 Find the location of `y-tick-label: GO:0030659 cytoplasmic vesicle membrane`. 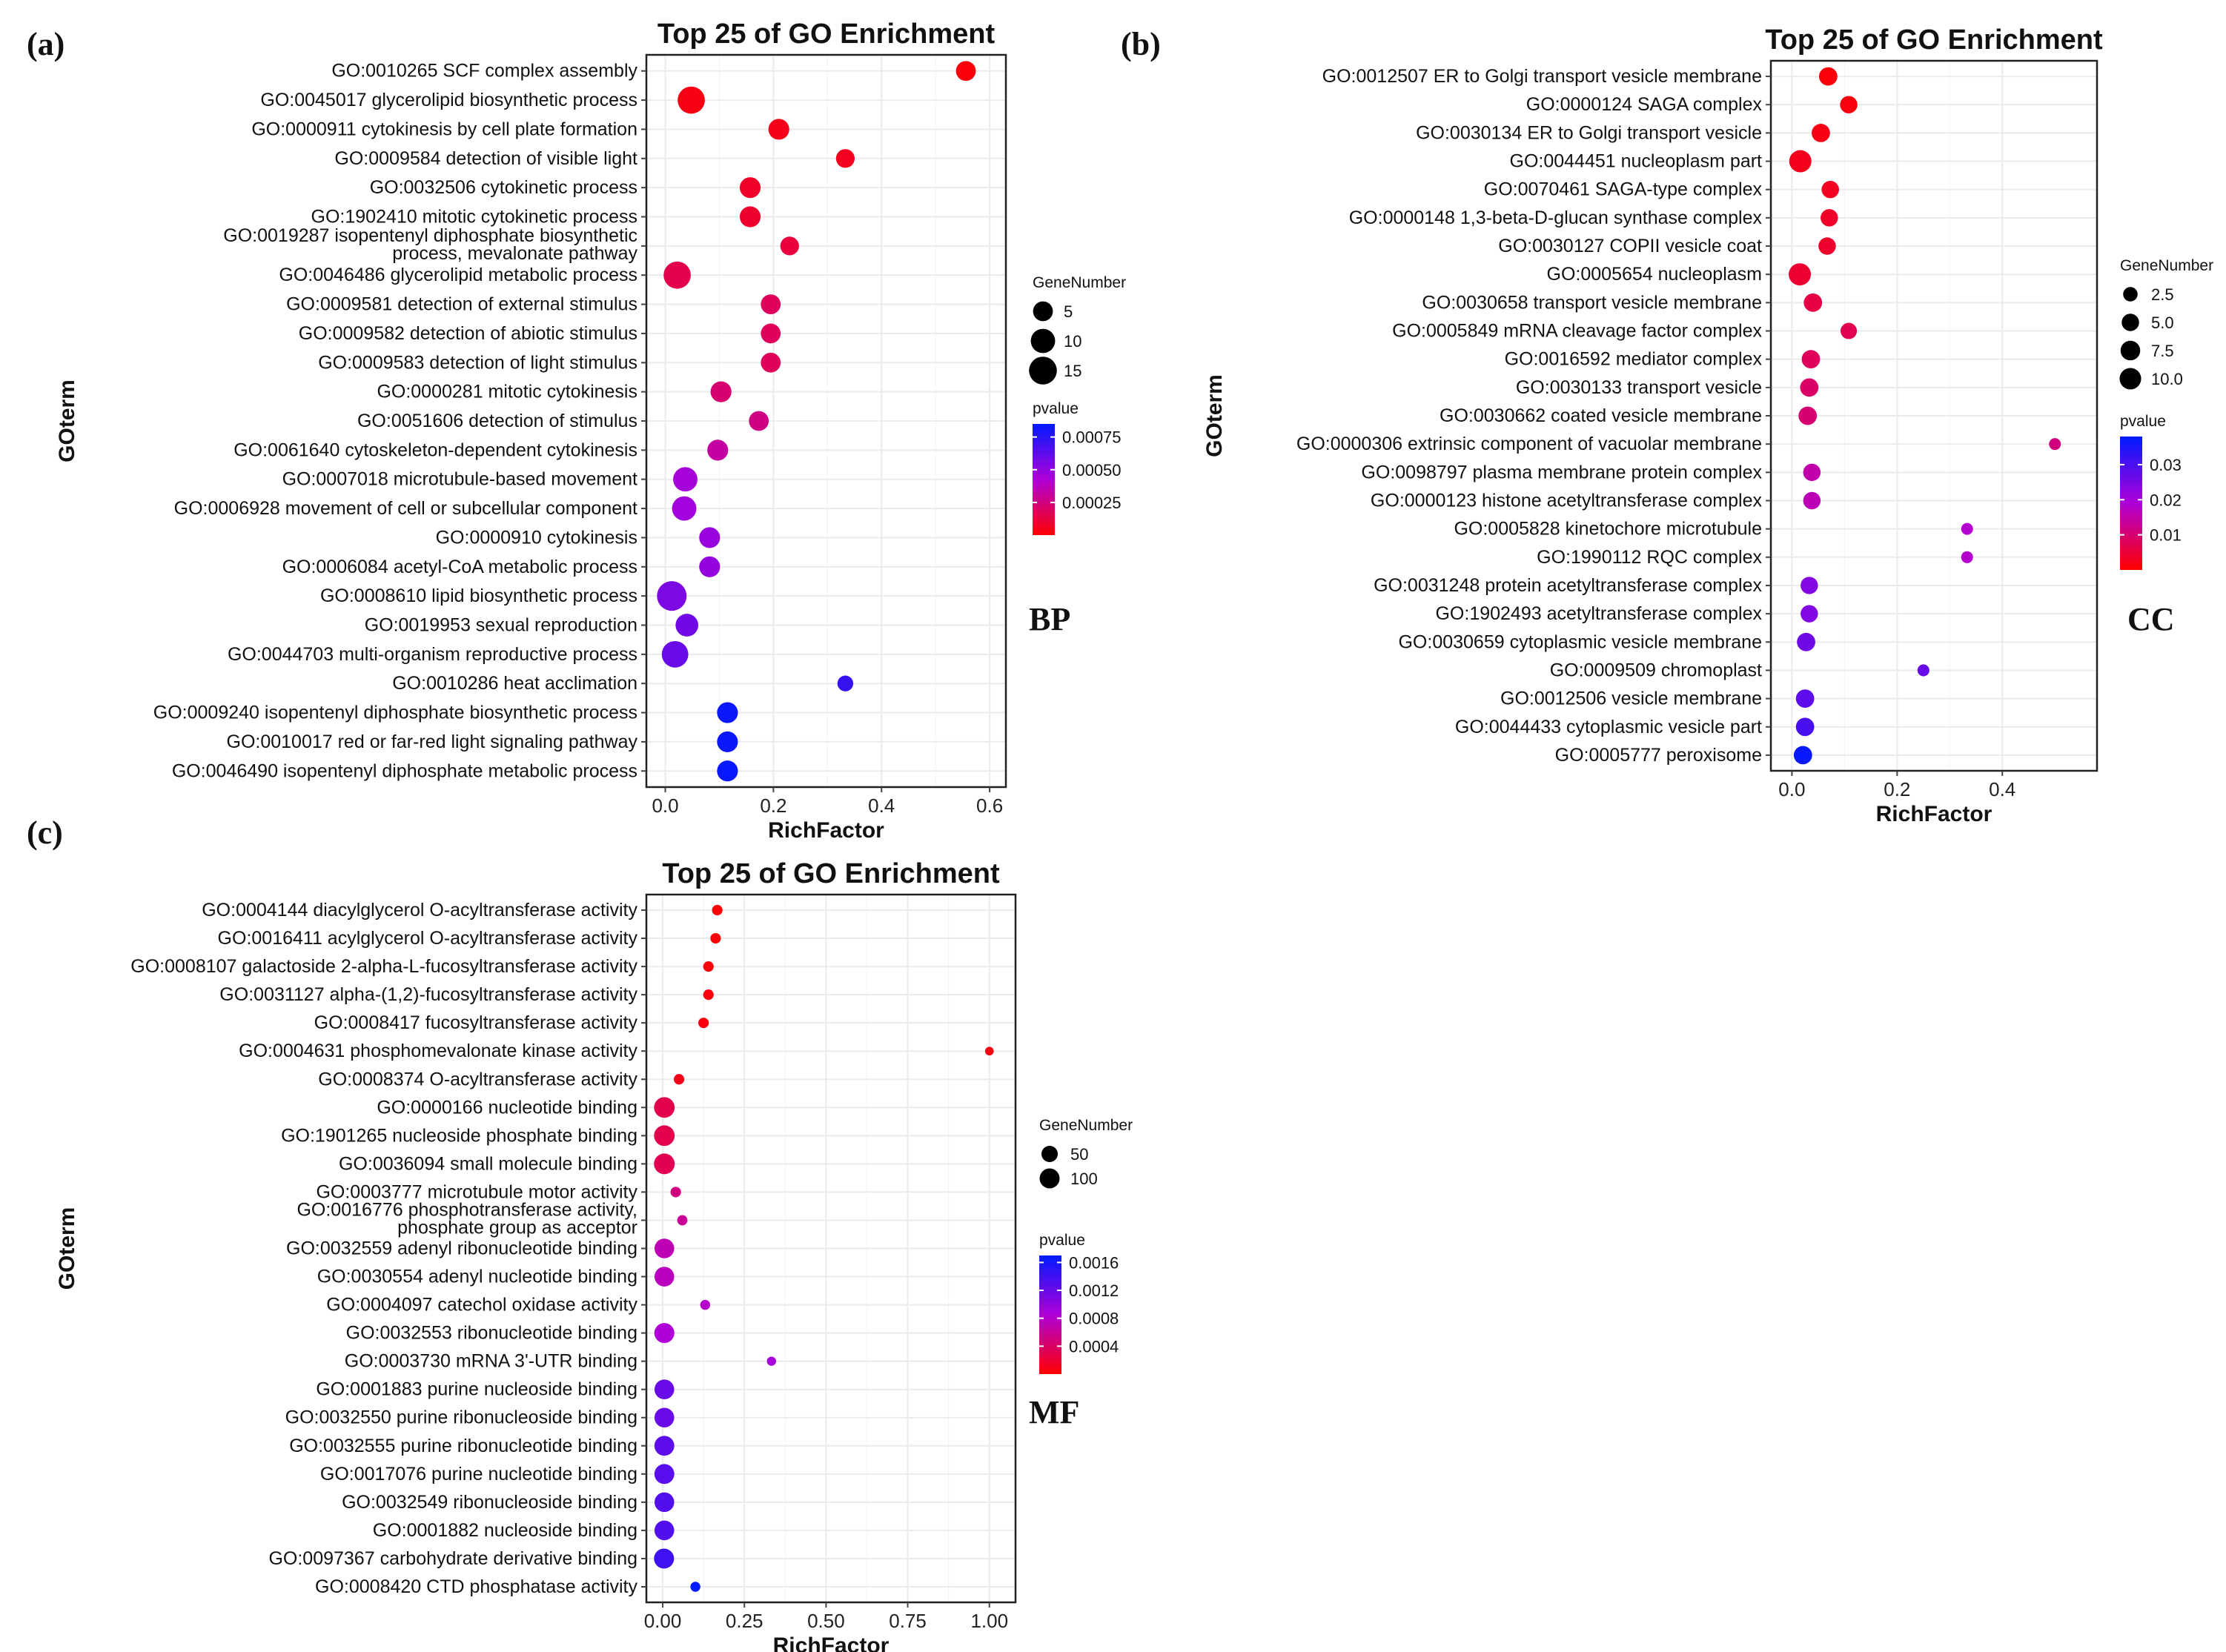

y-tick-label: GO:0030659 cytoplasmic vesicle membrane is located at coordinates (1580, 641).